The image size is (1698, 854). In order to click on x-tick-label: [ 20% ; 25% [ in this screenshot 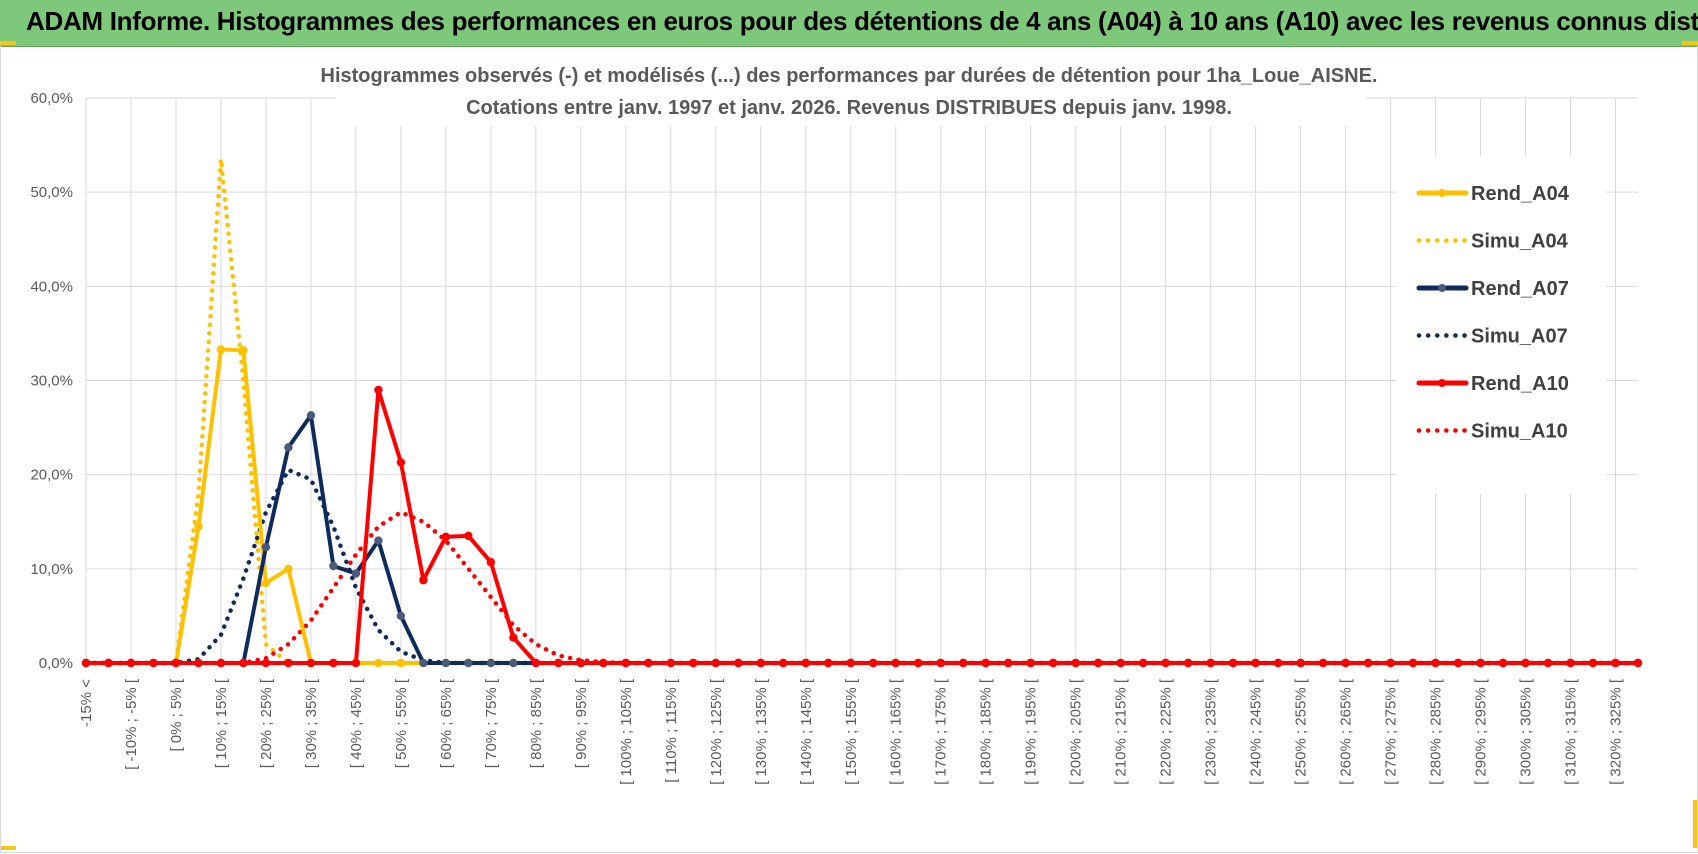, I will do `click(266, 723)`.